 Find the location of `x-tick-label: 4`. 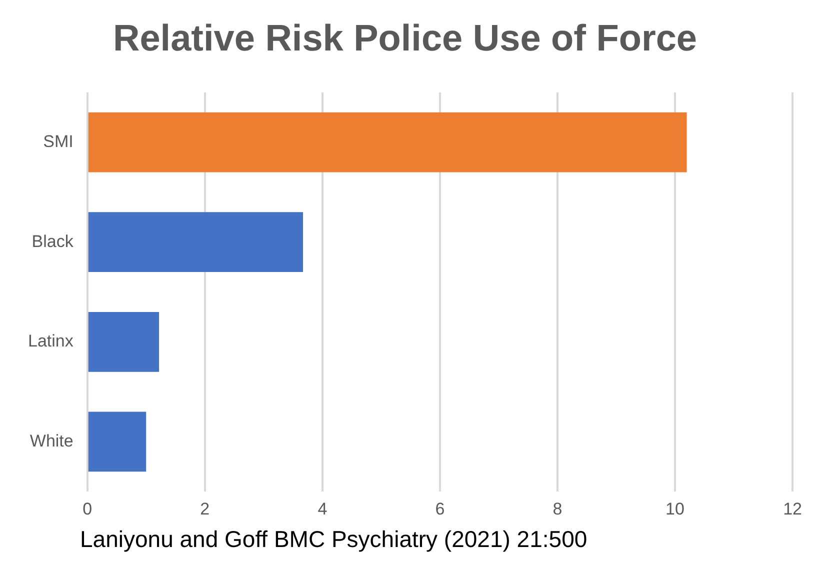

x-tick-label: 4 is located at coordinates (323, 508).